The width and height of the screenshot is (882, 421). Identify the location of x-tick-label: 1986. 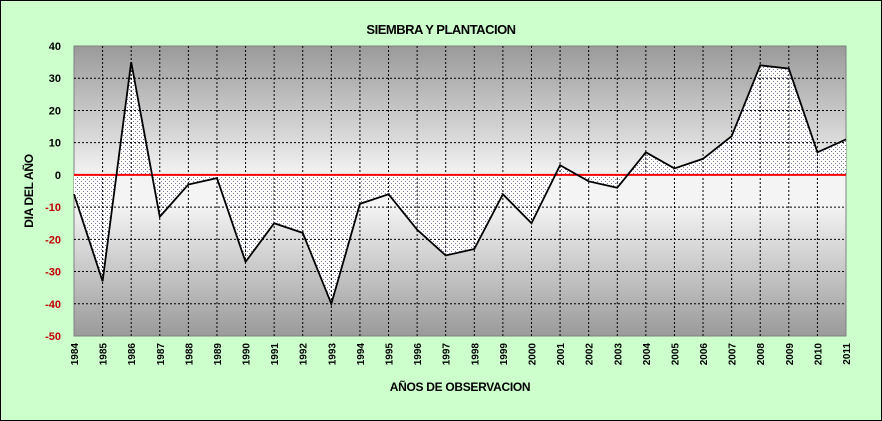
(132, 354).